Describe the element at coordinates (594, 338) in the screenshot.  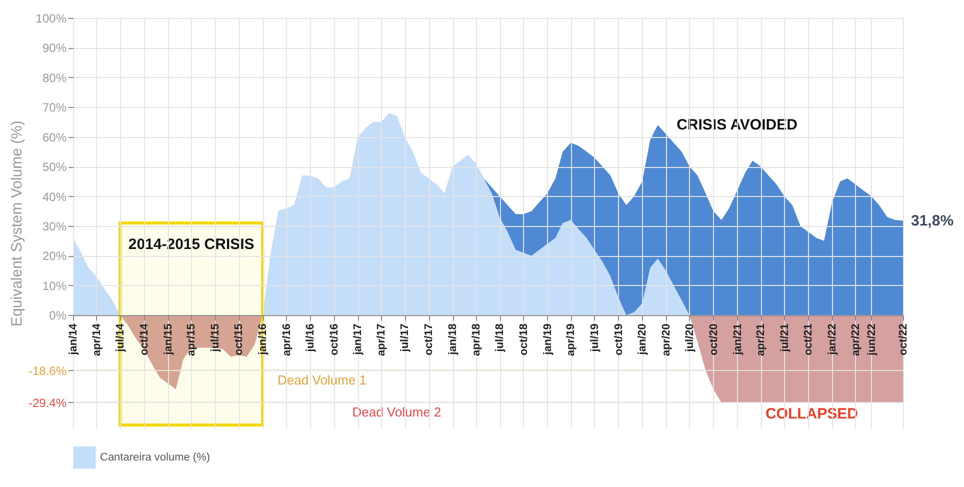
I see `x-tick-label: jul/19` at that location.